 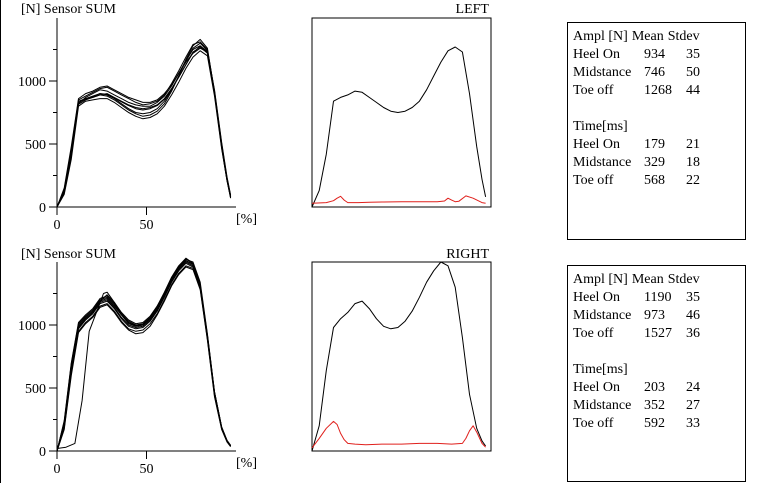 I want to click on row-mean: 568, so click(x=654, y=180).